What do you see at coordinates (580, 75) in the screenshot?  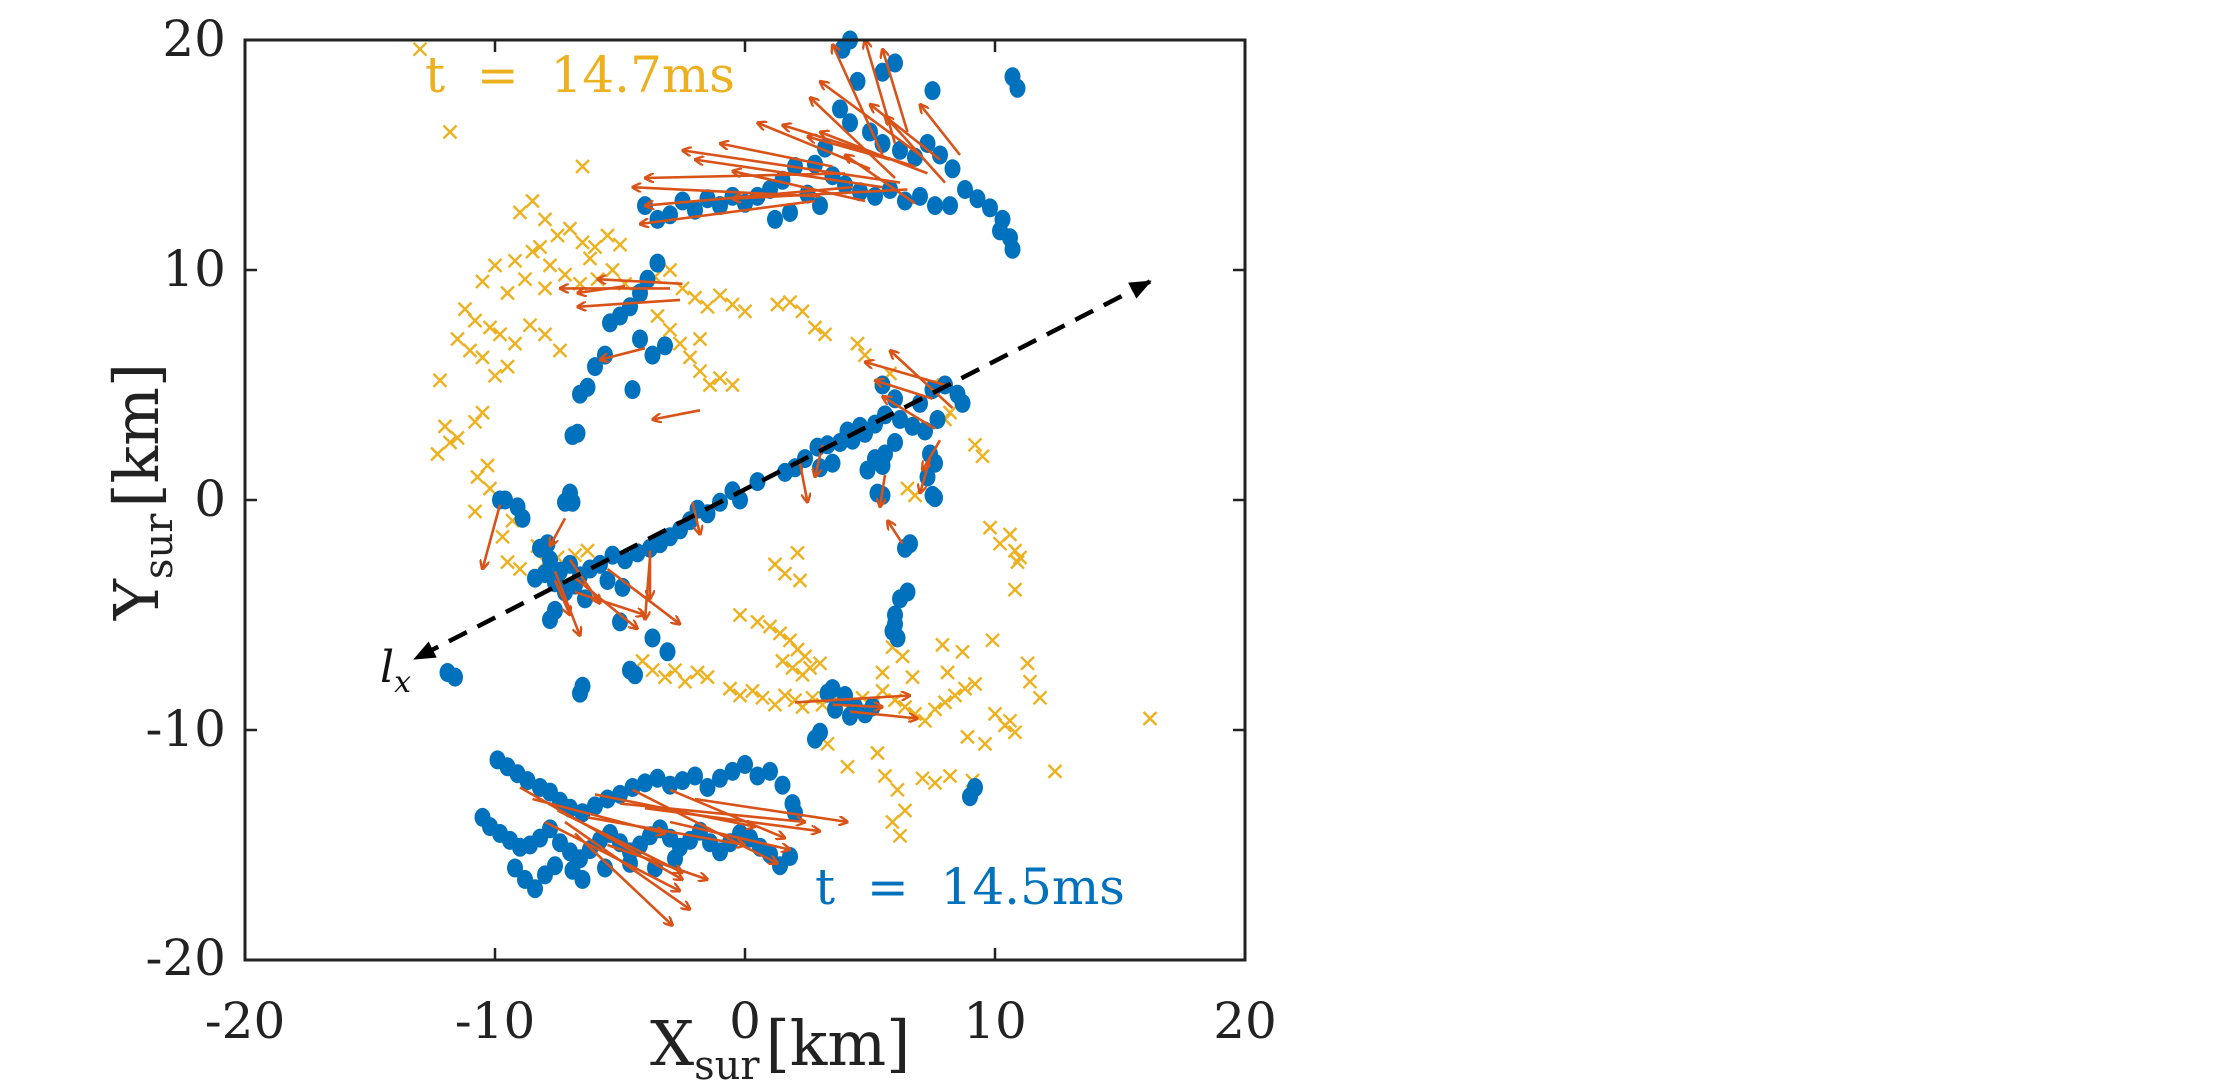 I see `time-label-14.7ms: t = 14.7ms` at bounding box center [580, 75].